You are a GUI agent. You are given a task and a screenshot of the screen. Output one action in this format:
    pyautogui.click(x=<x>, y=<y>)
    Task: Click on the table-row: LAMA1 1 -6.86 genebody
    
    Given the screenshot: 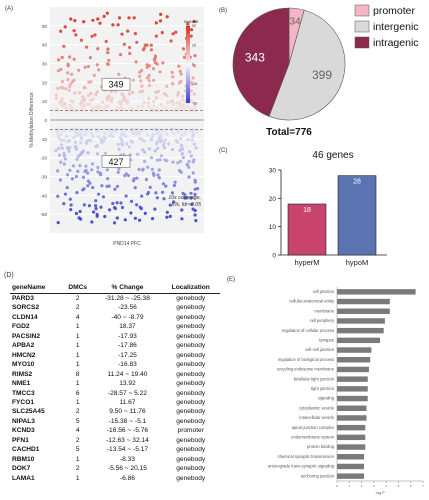 What is the action you would take?
    pyautogui.click(x=115, y=478)
    